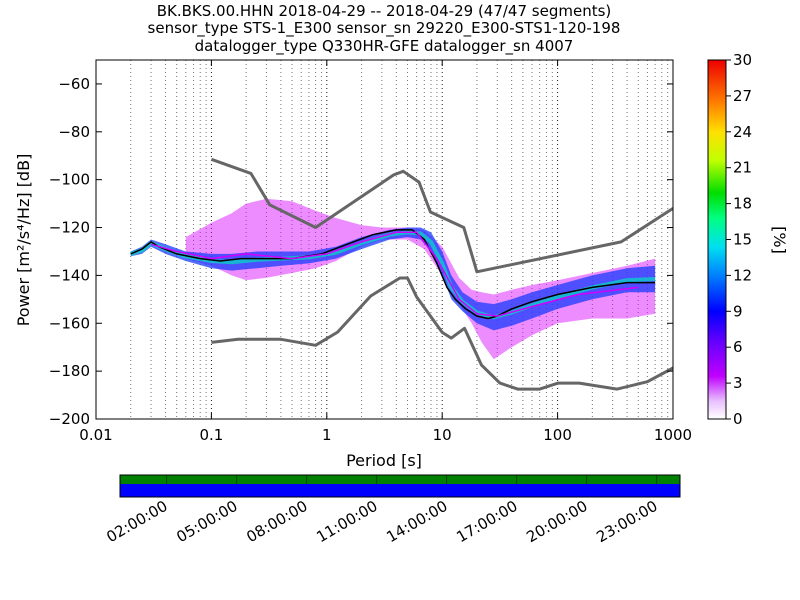  Describe the element at coordinates (327, 435) in the screenshot. I see `x-tick-label: 1` at that location.